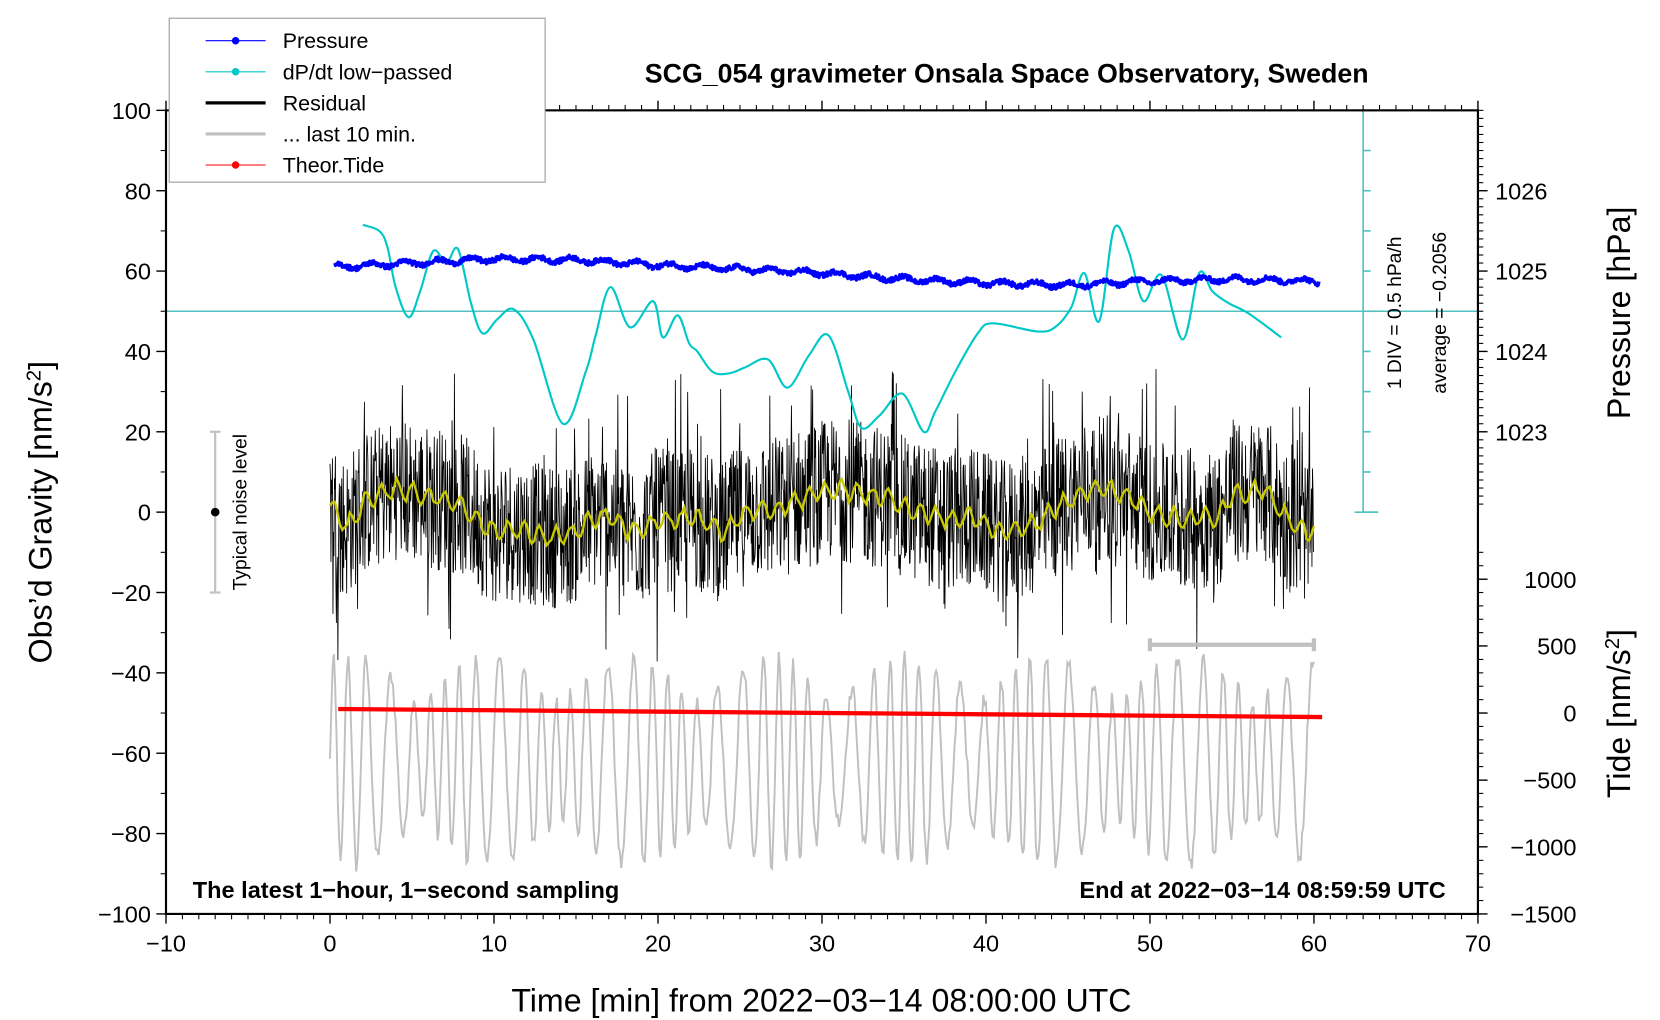 This screenshot has width=1660, height=1020. I want to click on pressure-tick-label: 1023, so click(1521, 432).